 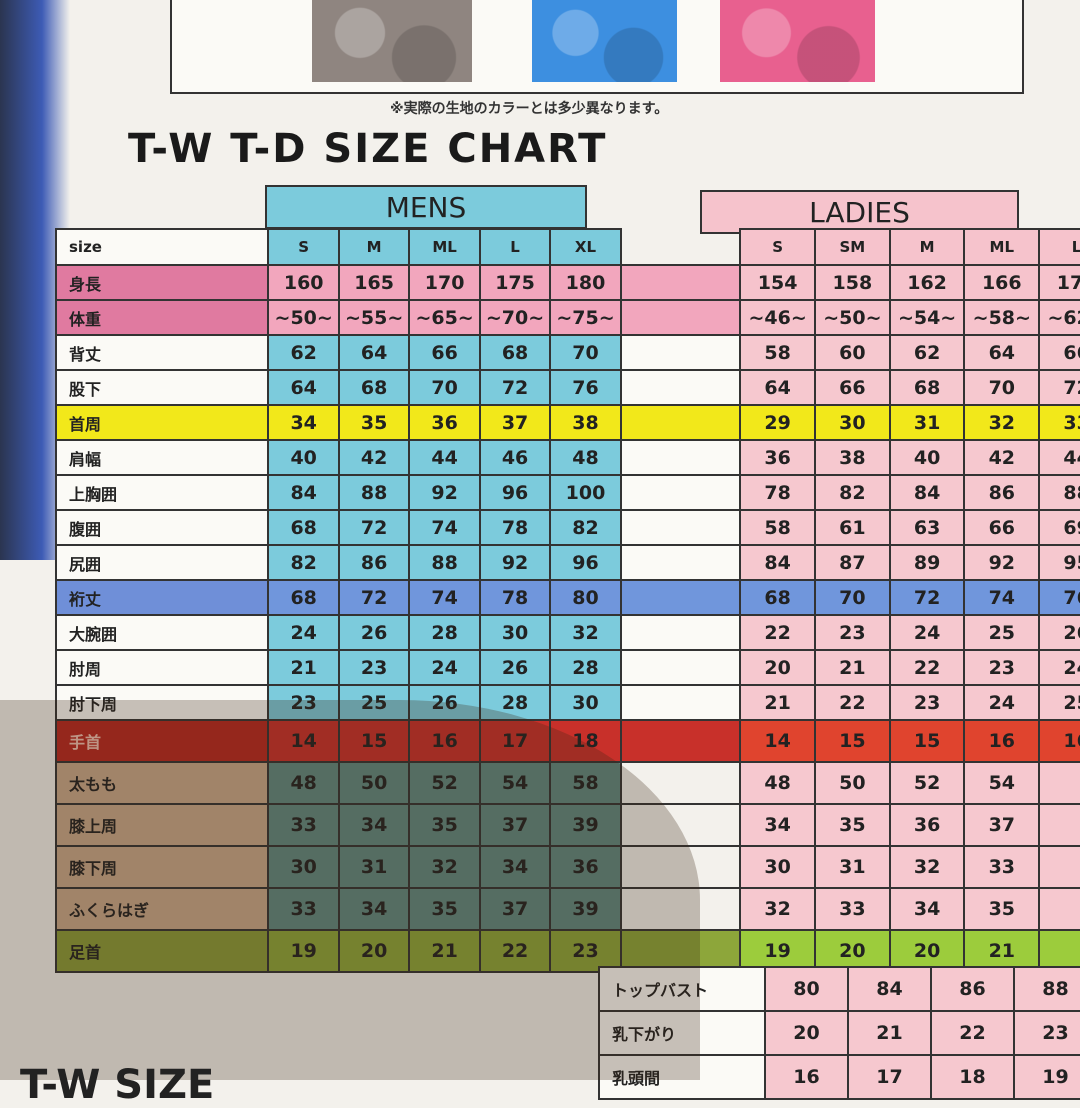 What do you see at coordinates (1059, 702) in the screenshot?
I see `ladies-value-cell: 25` at bounding box center [1059, 702].